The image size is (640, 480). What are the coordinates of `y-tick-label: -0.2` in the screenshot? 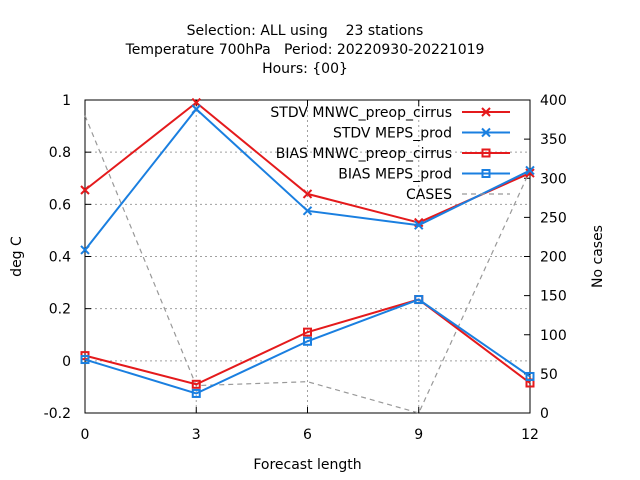 It's located at (57, 414).